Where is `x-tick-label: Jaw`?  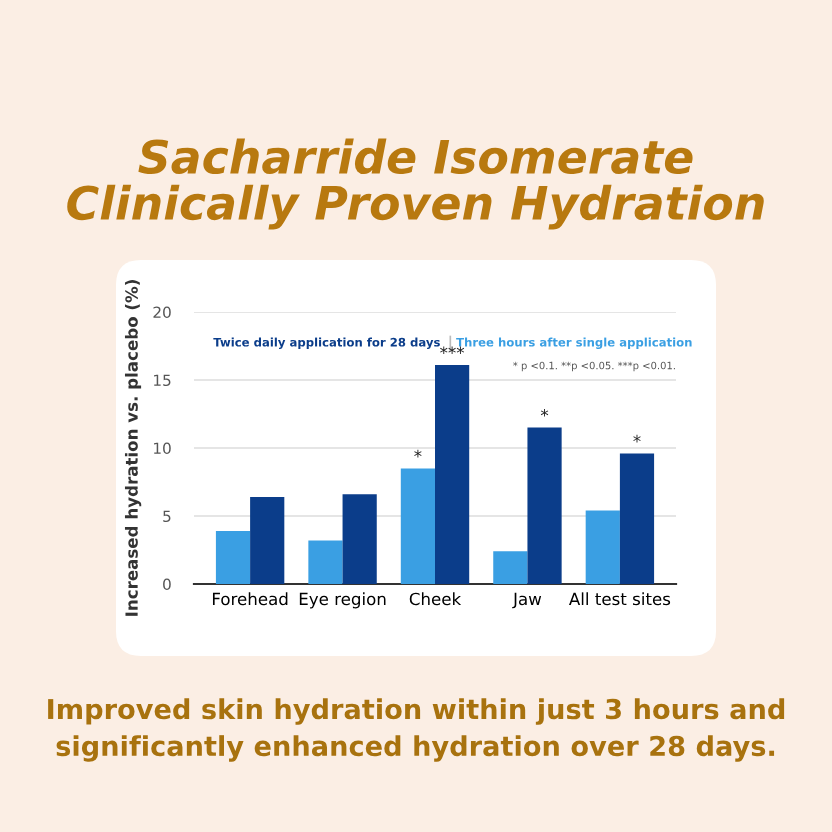
x-tick-label: Jaw is located at coordinates (527, 600).